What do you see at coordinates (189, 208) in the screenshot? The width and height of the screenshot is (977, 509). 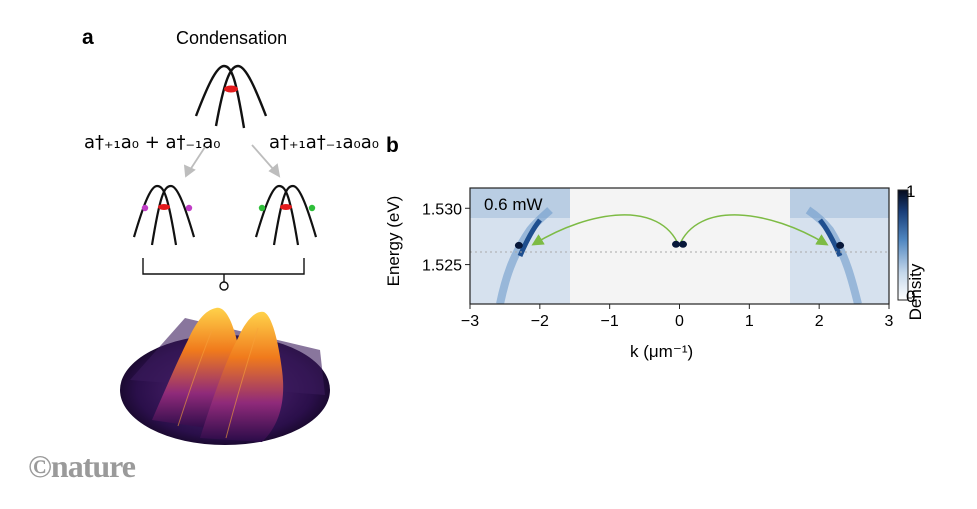 I see `right-magenta-dot` at bounding box center [189, 208].